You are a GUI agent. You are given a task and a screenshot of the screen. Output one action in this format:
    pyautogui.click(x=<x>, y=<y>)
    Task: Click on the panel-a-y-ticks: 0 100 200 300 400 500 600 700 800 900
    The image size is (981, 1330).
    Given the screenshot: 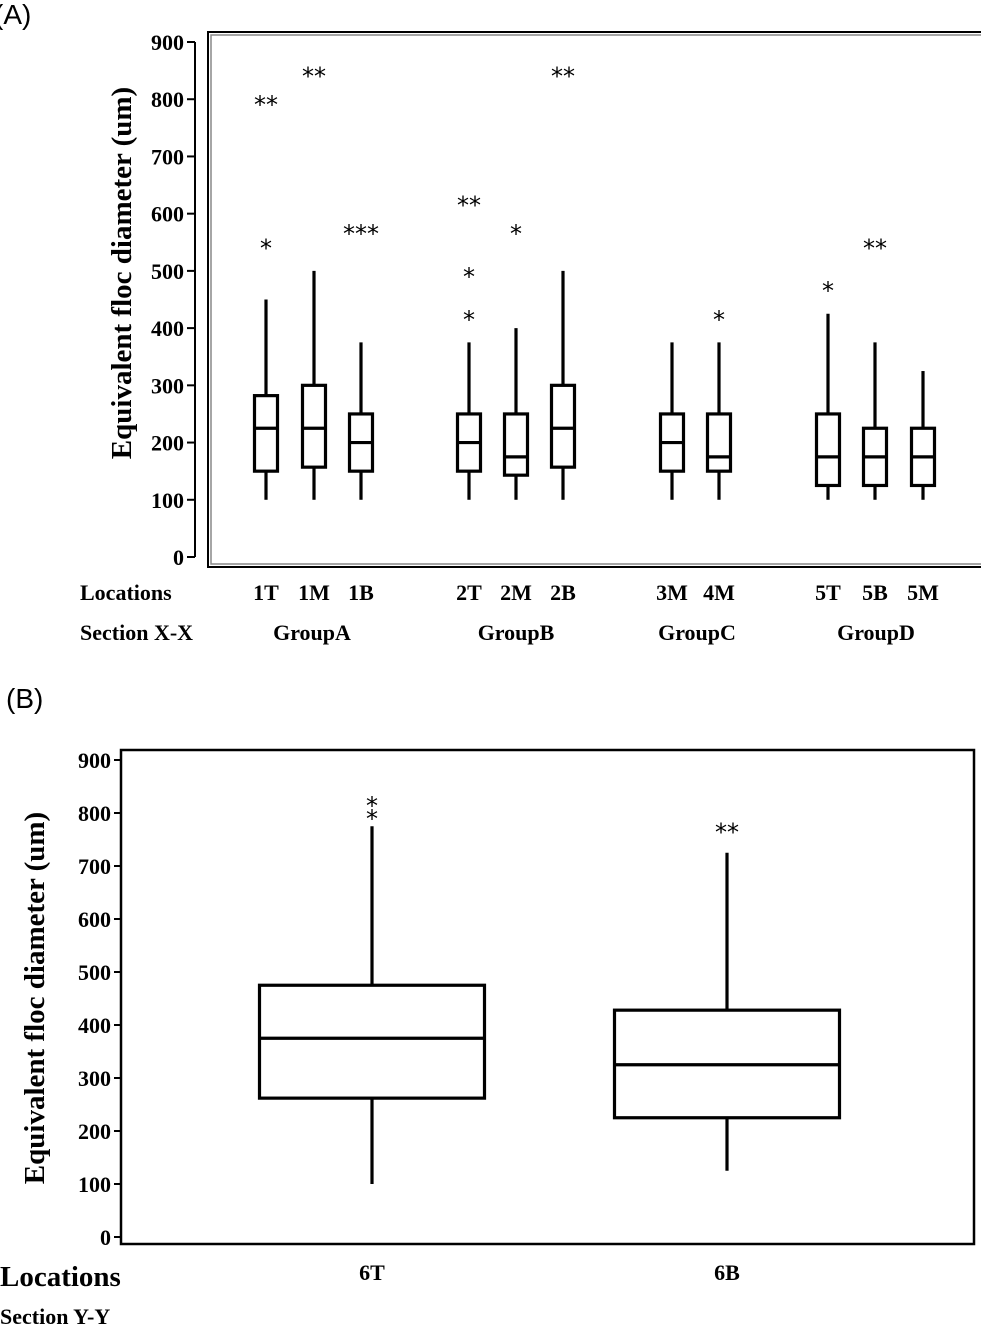 What is the action you would take?
    pyautogui.click(x=173, y=300)
    